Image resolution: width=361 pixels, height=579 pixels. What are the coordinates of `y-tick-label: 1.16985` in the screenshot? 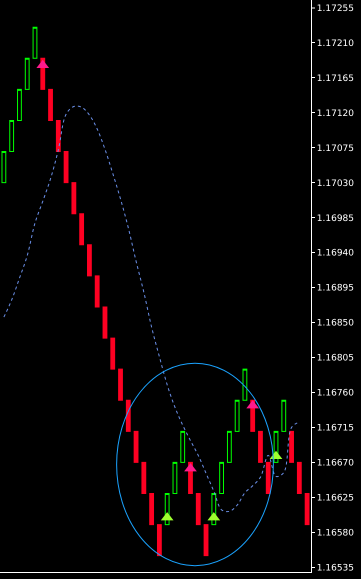 It's located at (335, 219).